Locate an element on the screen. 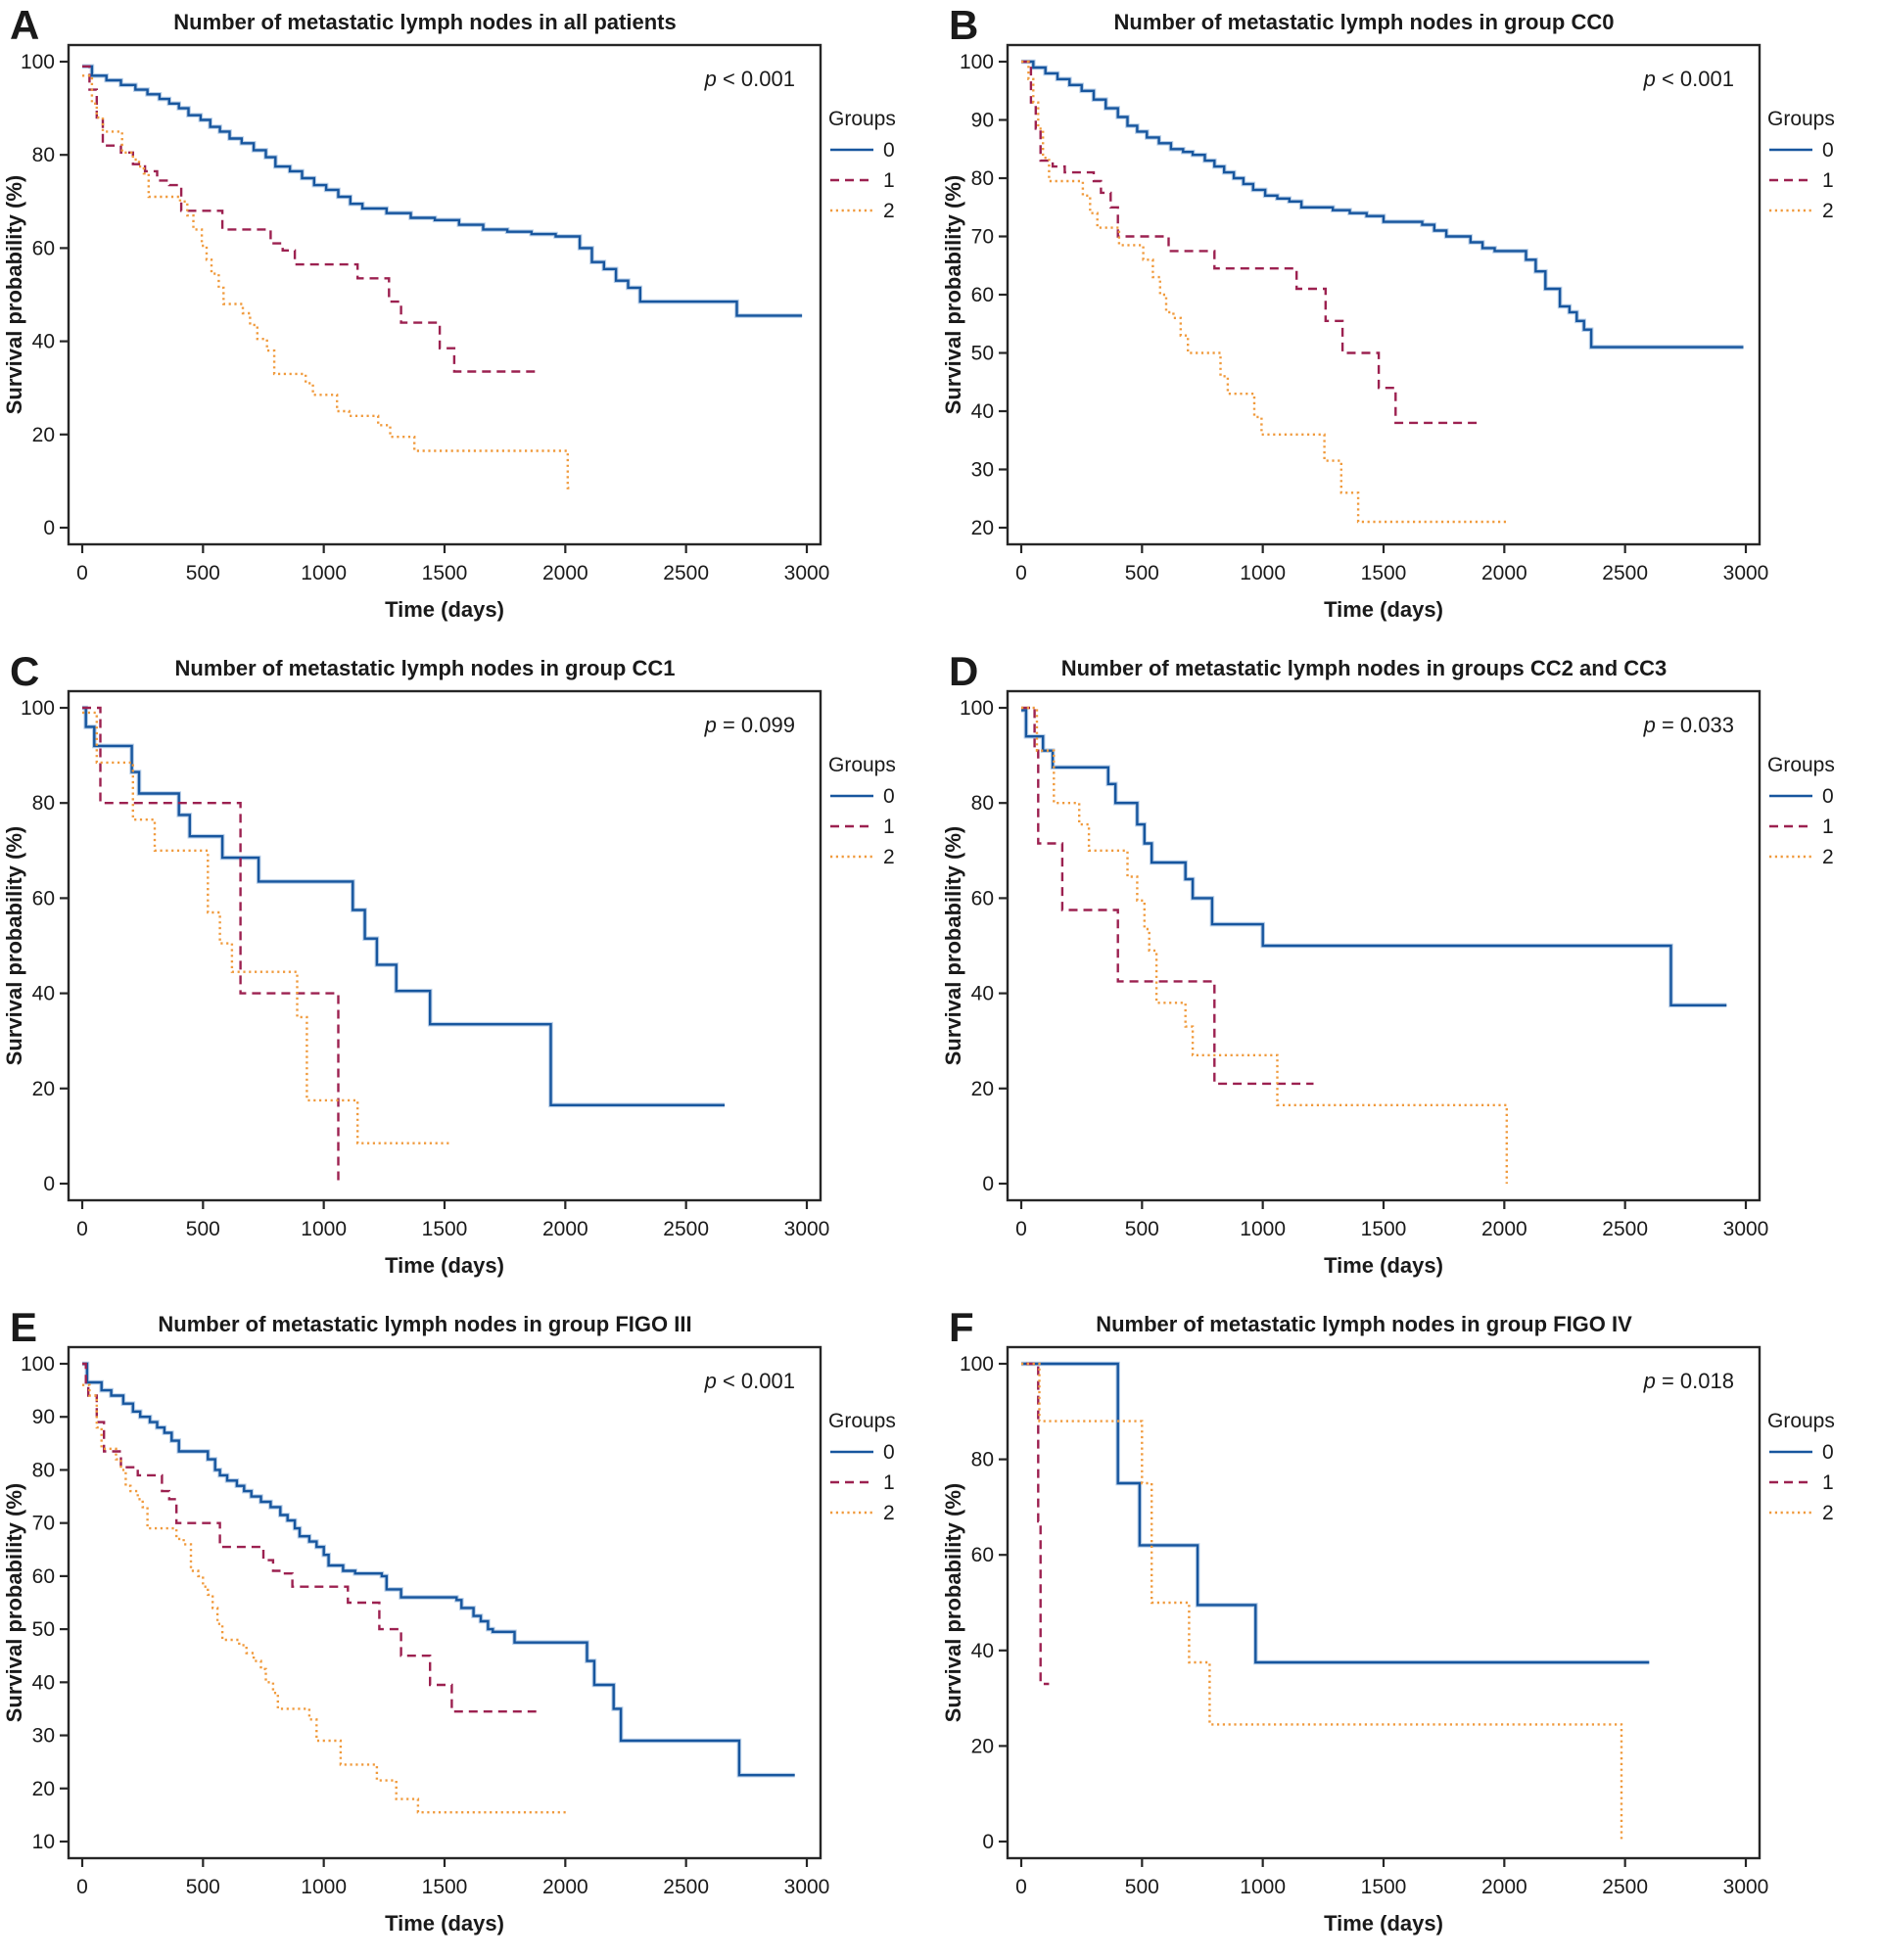 The image size is (1879, 1960). panel-letter: E is located at coordinates (23, 1327).